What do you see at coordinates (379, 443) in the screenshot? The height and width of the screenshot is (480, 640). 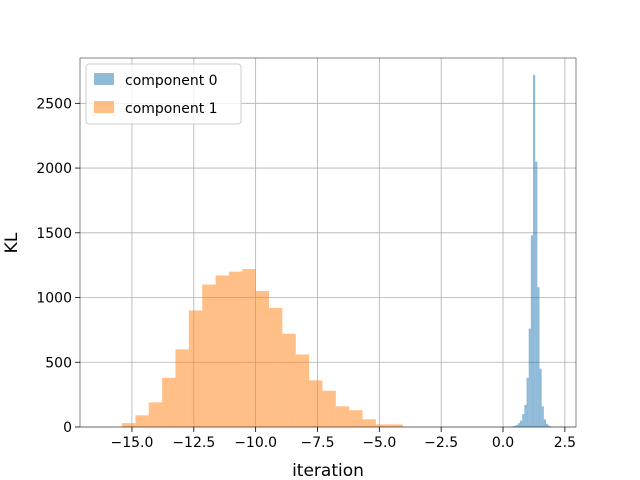 I see `x-tick-label: −5.0` at bounding box center [379, 443].